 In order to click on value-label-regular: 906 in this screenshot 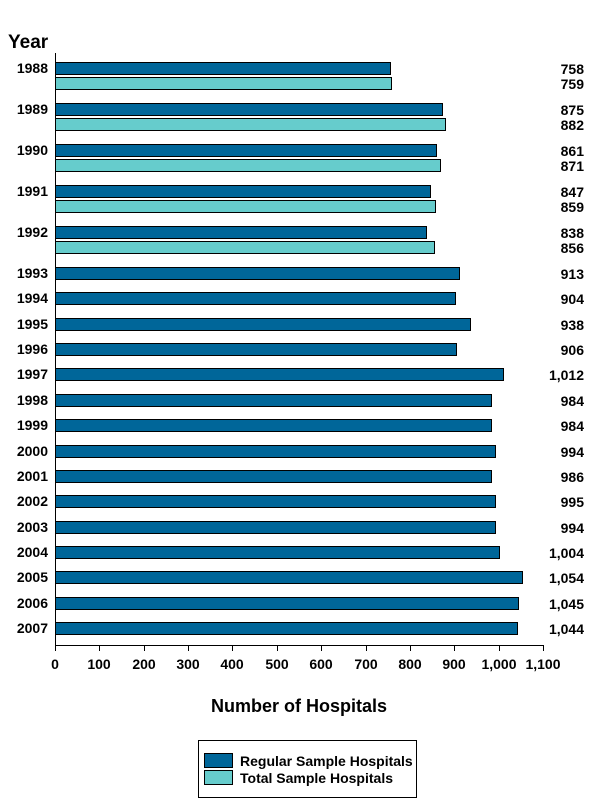, I will do `click(572, 350)`.